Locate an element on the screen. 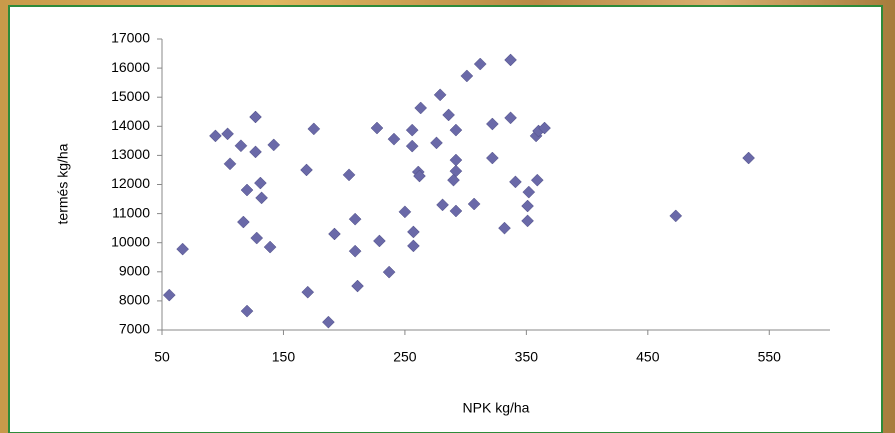 The image size is (895, 433). x-tick-label: 150 is located at coordinates (284, 357).